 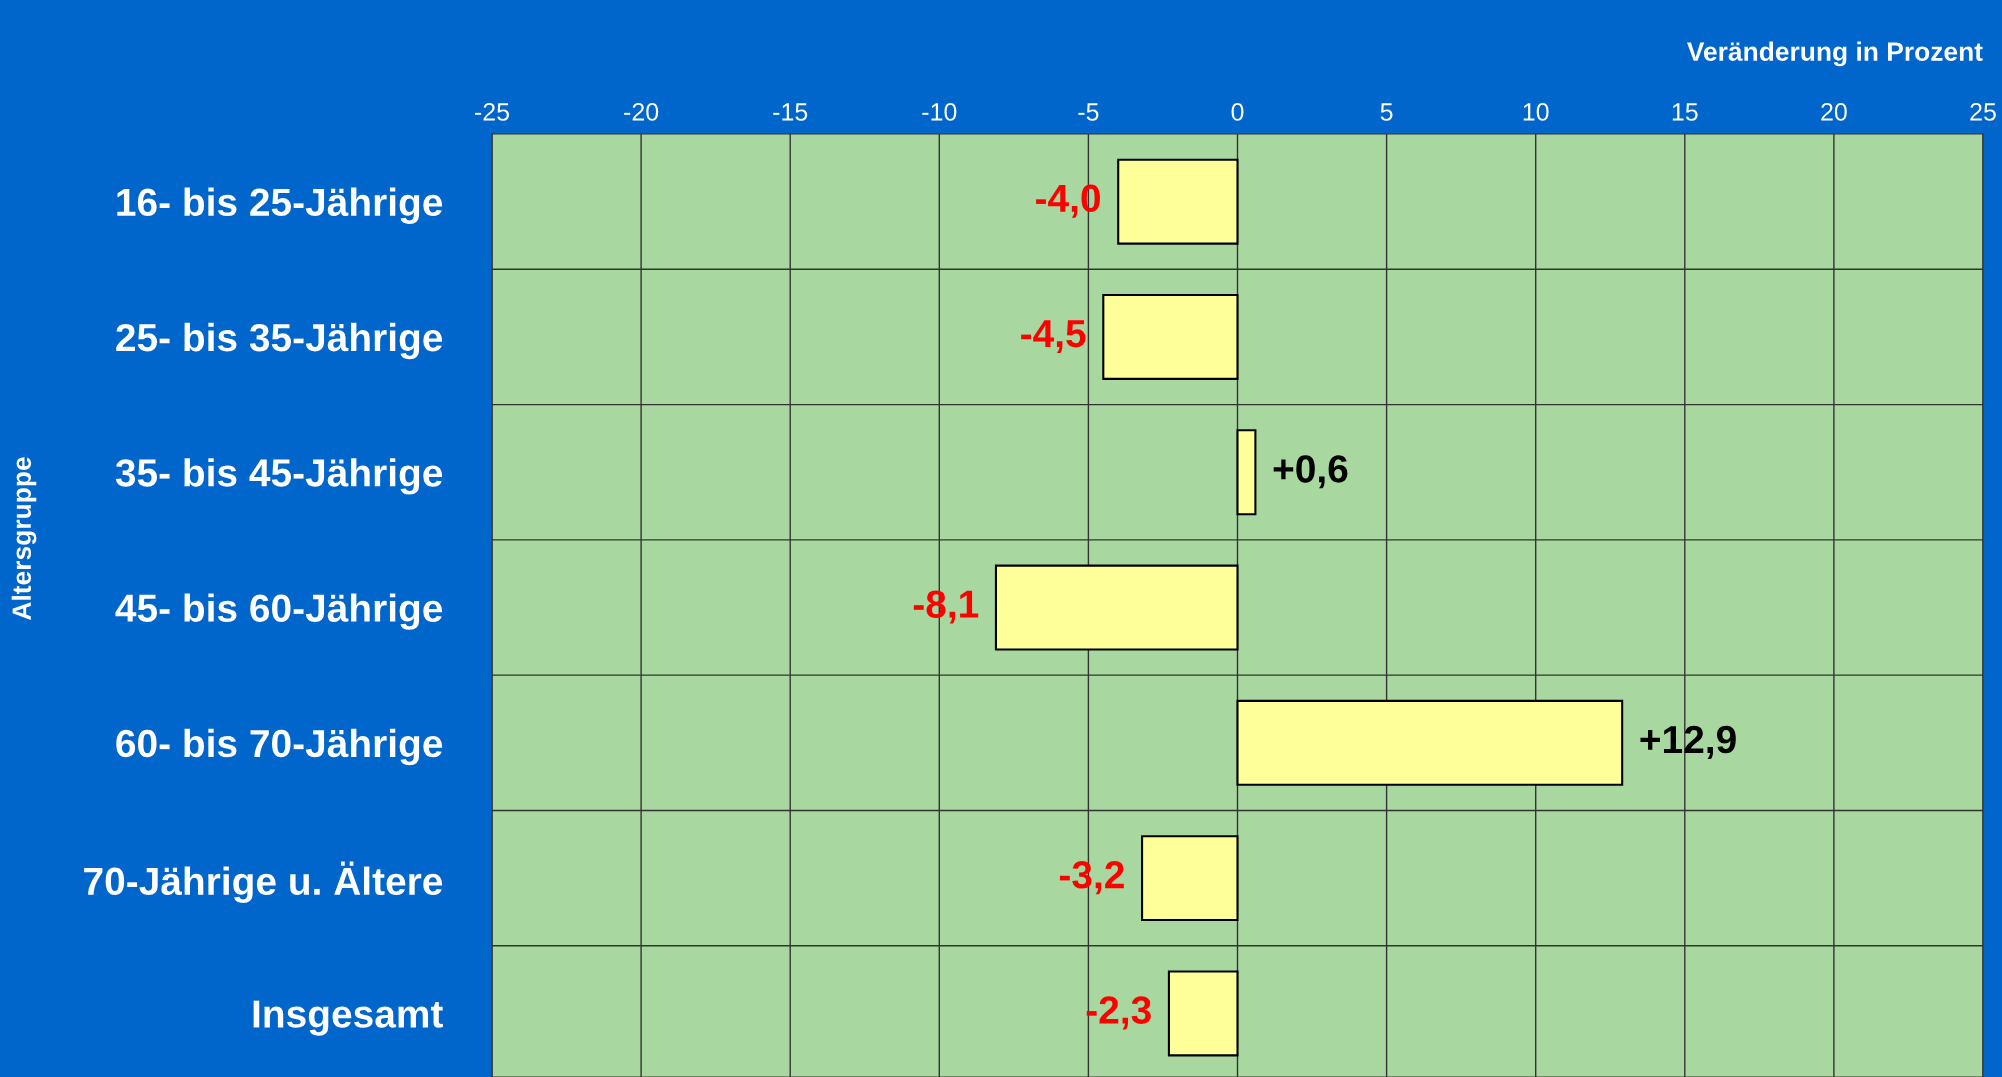 I want to click on x-axis-title: Veränderung in Prozent, so click(x=1835, y=54).